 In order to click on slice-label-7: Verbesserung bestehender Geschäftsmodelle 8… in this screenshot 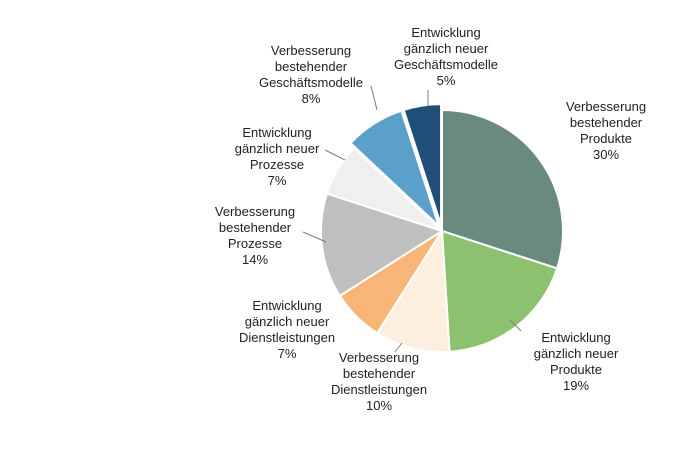, I will do `click(311, 74)`.